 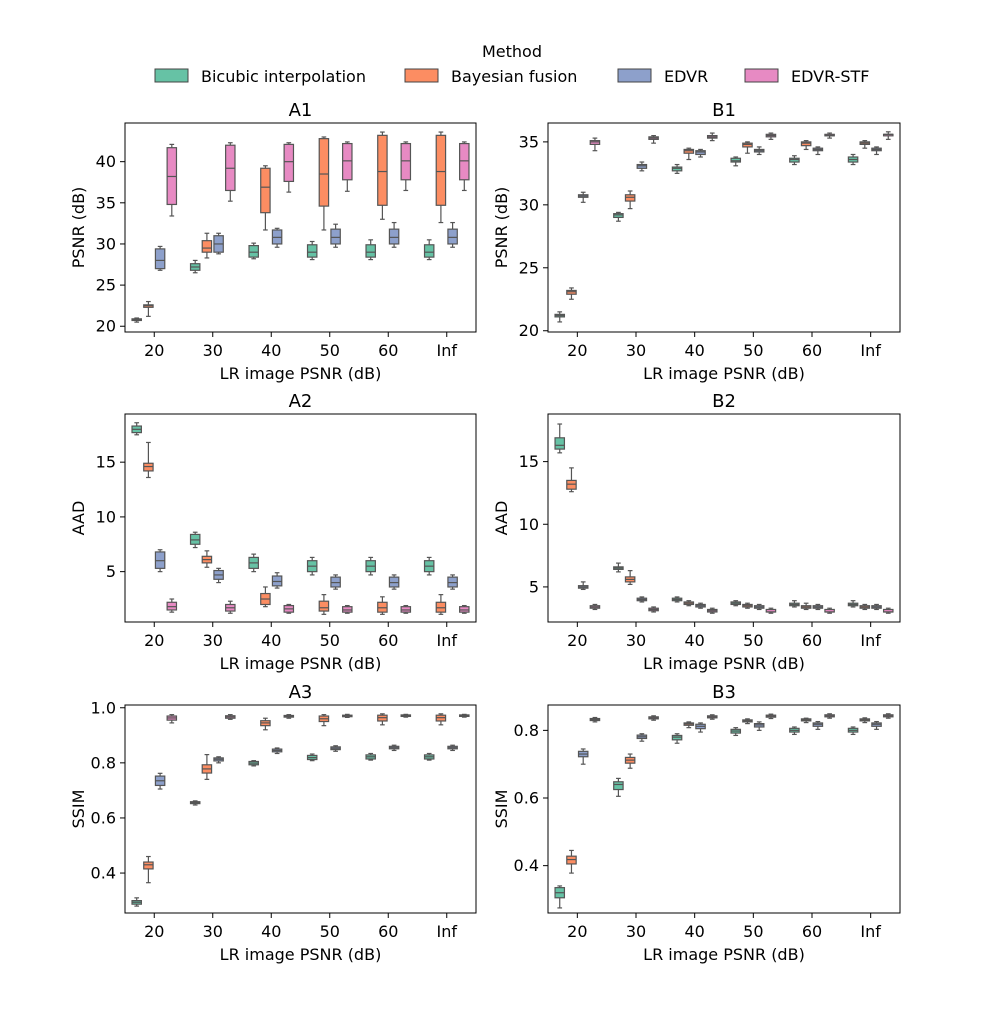 I want to click on y-tick-label: 5, so click(x=111, y=571).